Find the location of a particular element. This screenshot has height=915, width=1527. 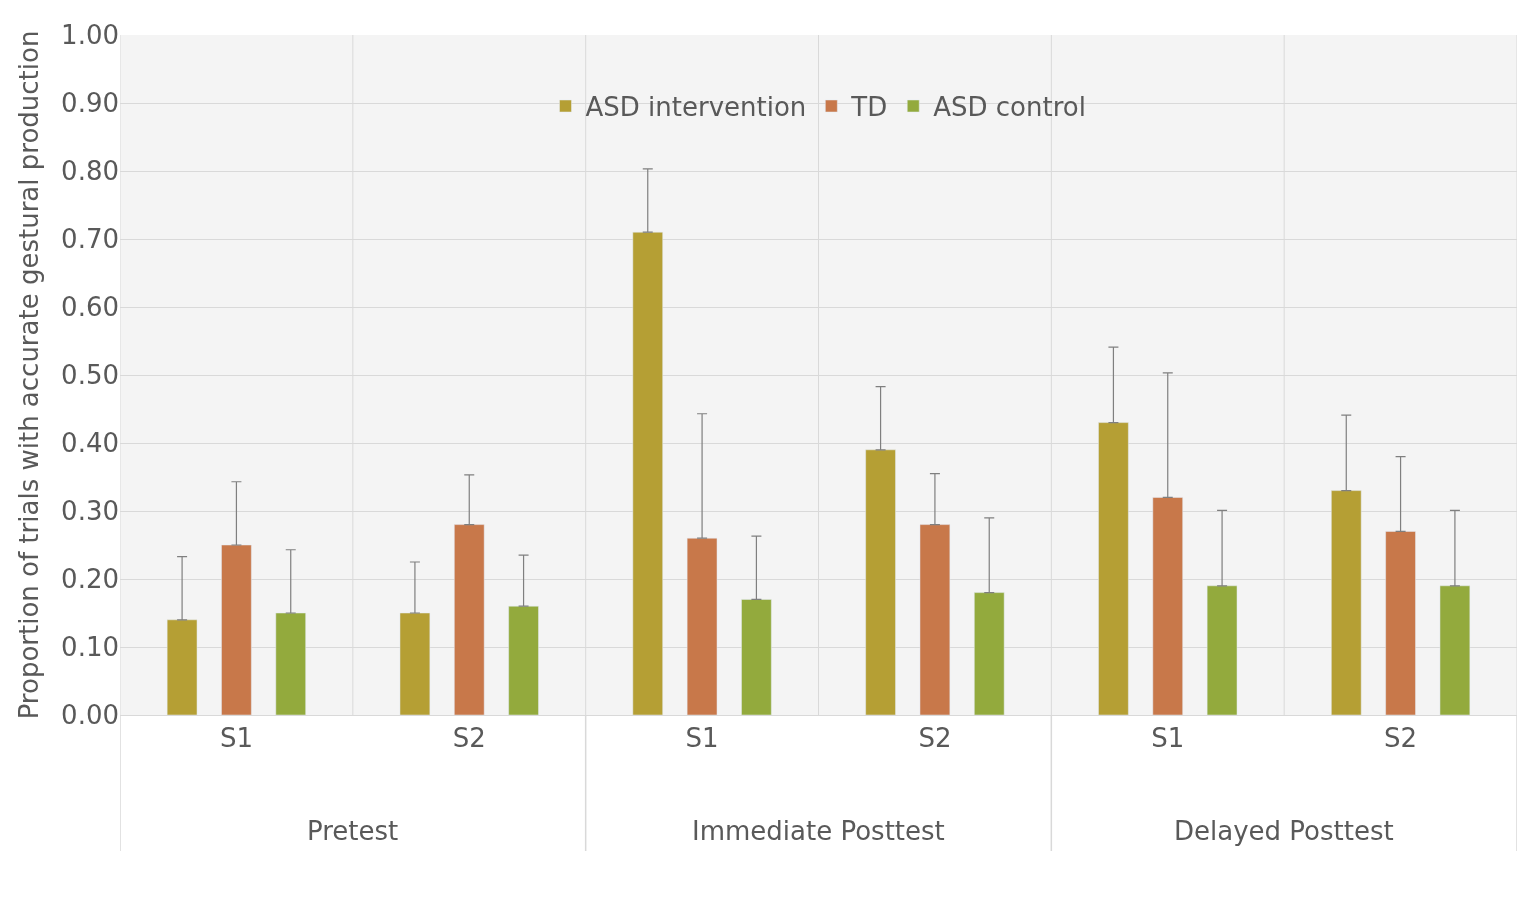

y-tick-label: 0.60 is located at coordinates (90, 307).